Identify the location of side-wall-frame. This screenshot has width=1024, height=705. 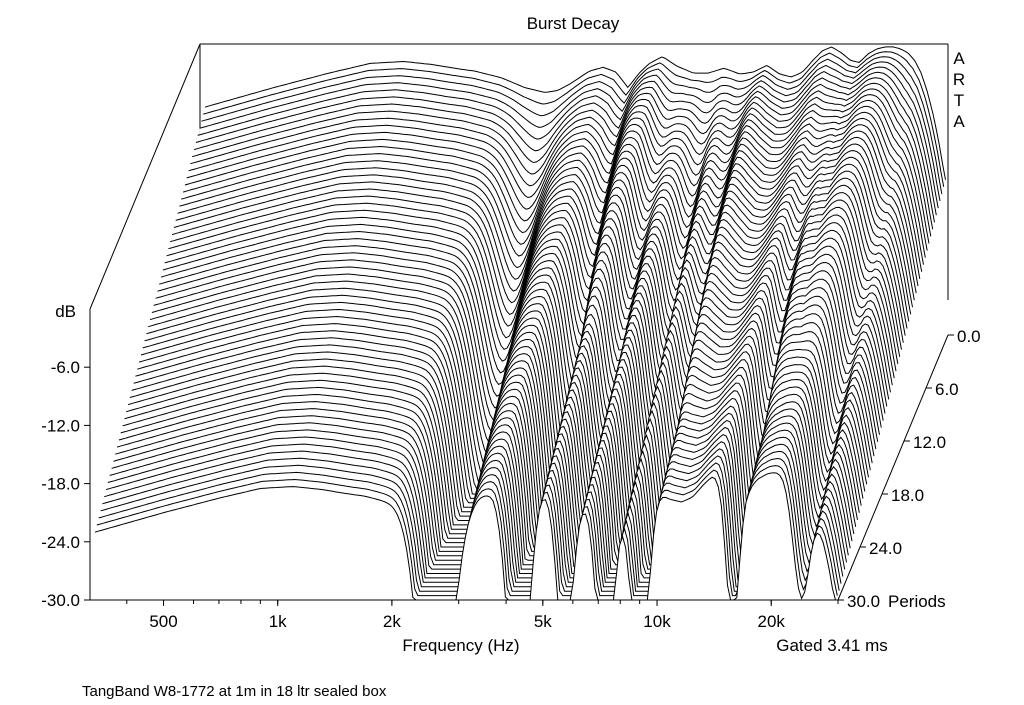
(145, 321).